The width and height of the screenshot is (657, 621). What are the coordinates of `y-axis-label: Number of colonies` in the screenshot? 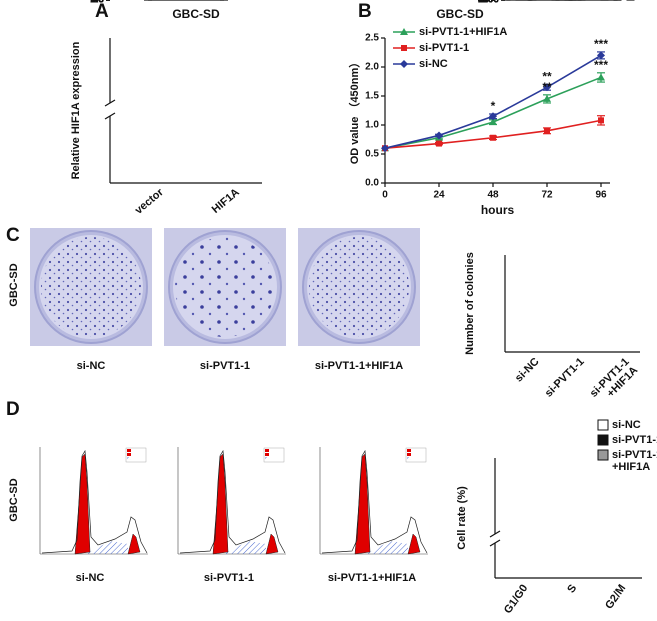 It's located at (470, 303).